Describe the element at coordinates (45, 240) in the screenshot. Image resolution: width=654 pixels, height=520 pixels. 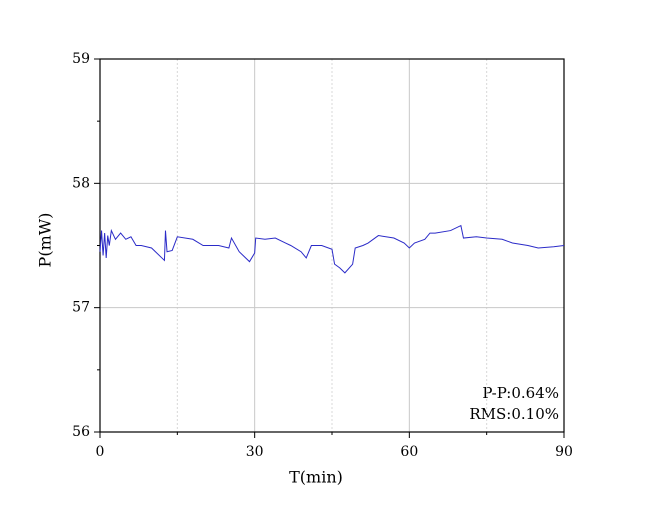
I see `y-axis-label: P(mW)` at that location.